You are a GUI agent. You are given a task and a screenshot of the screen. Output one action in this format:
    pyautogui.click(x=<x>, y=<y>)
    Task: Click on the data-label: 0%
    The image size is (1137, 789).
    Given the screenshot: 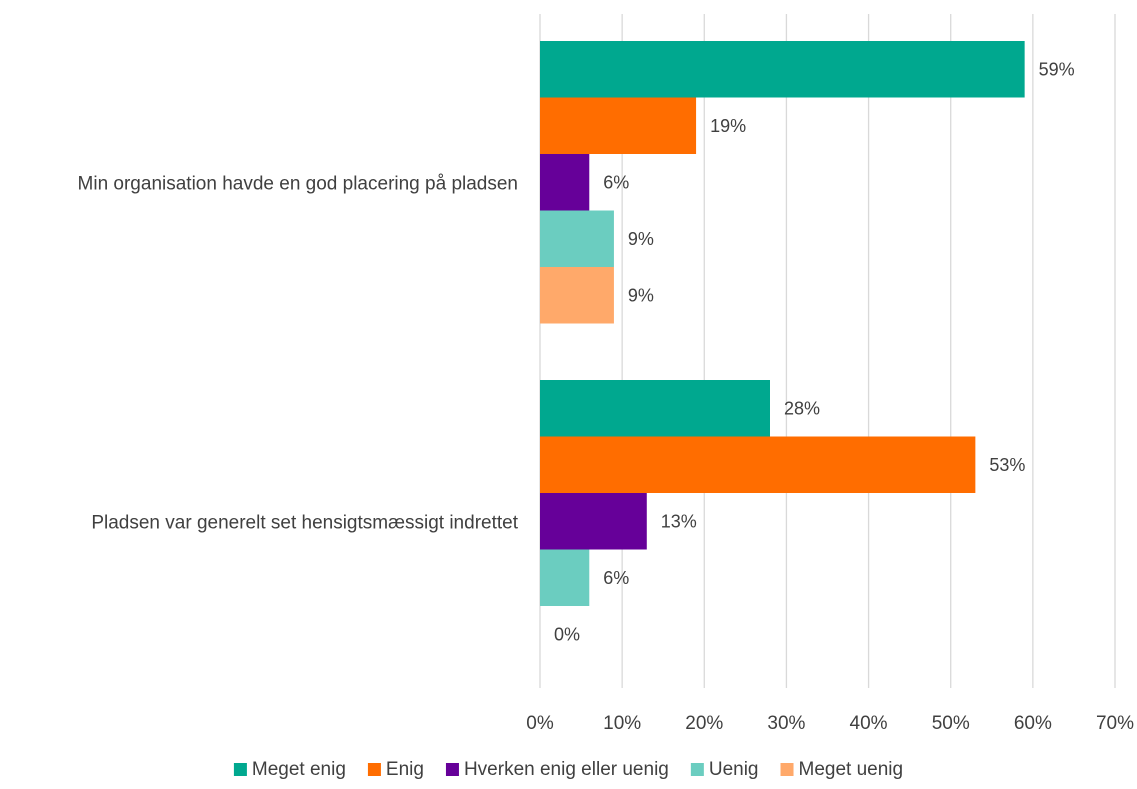 What is the action you would take?
    pyautogui.click(x=567, y=634)
    